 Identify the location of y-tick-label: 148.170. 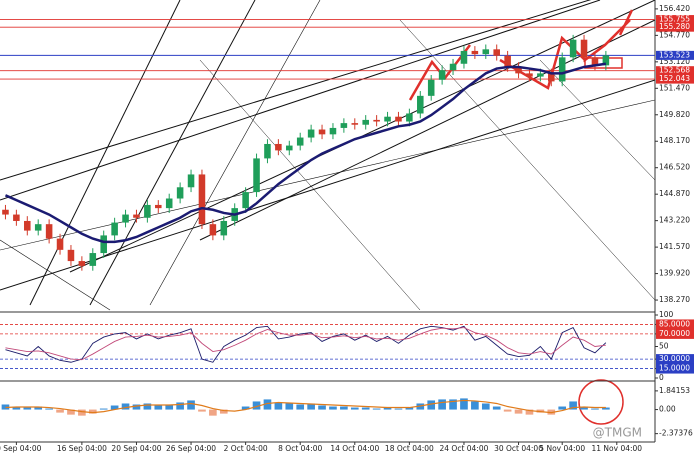
(674, 140).